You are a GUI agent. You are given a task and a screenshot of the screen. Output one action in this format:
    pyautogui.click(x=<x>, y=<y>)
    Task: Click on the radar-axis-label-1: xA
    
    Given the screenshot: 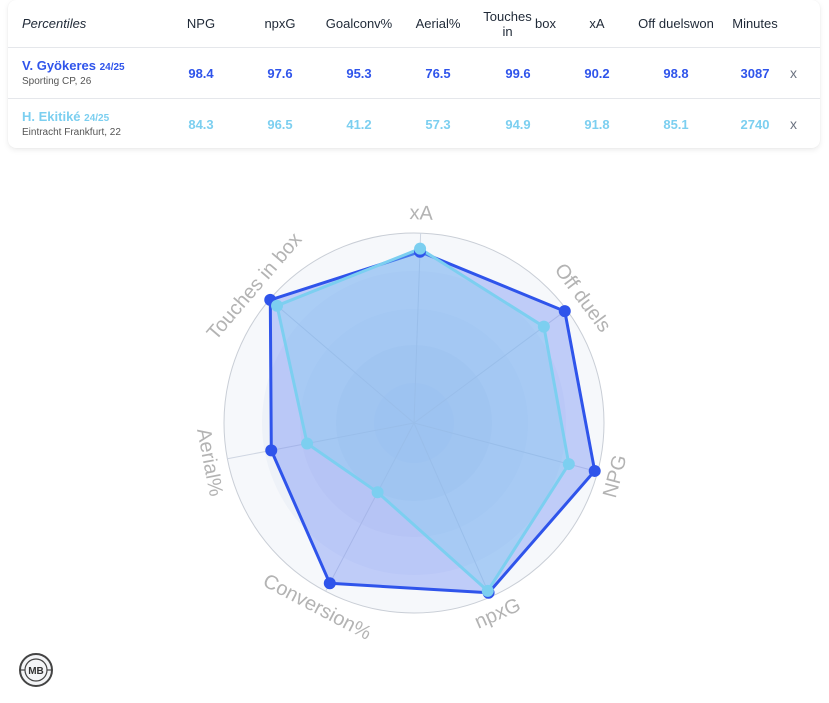 What is the action you would take?
    pyautogui.click(x=421, y=213)
    